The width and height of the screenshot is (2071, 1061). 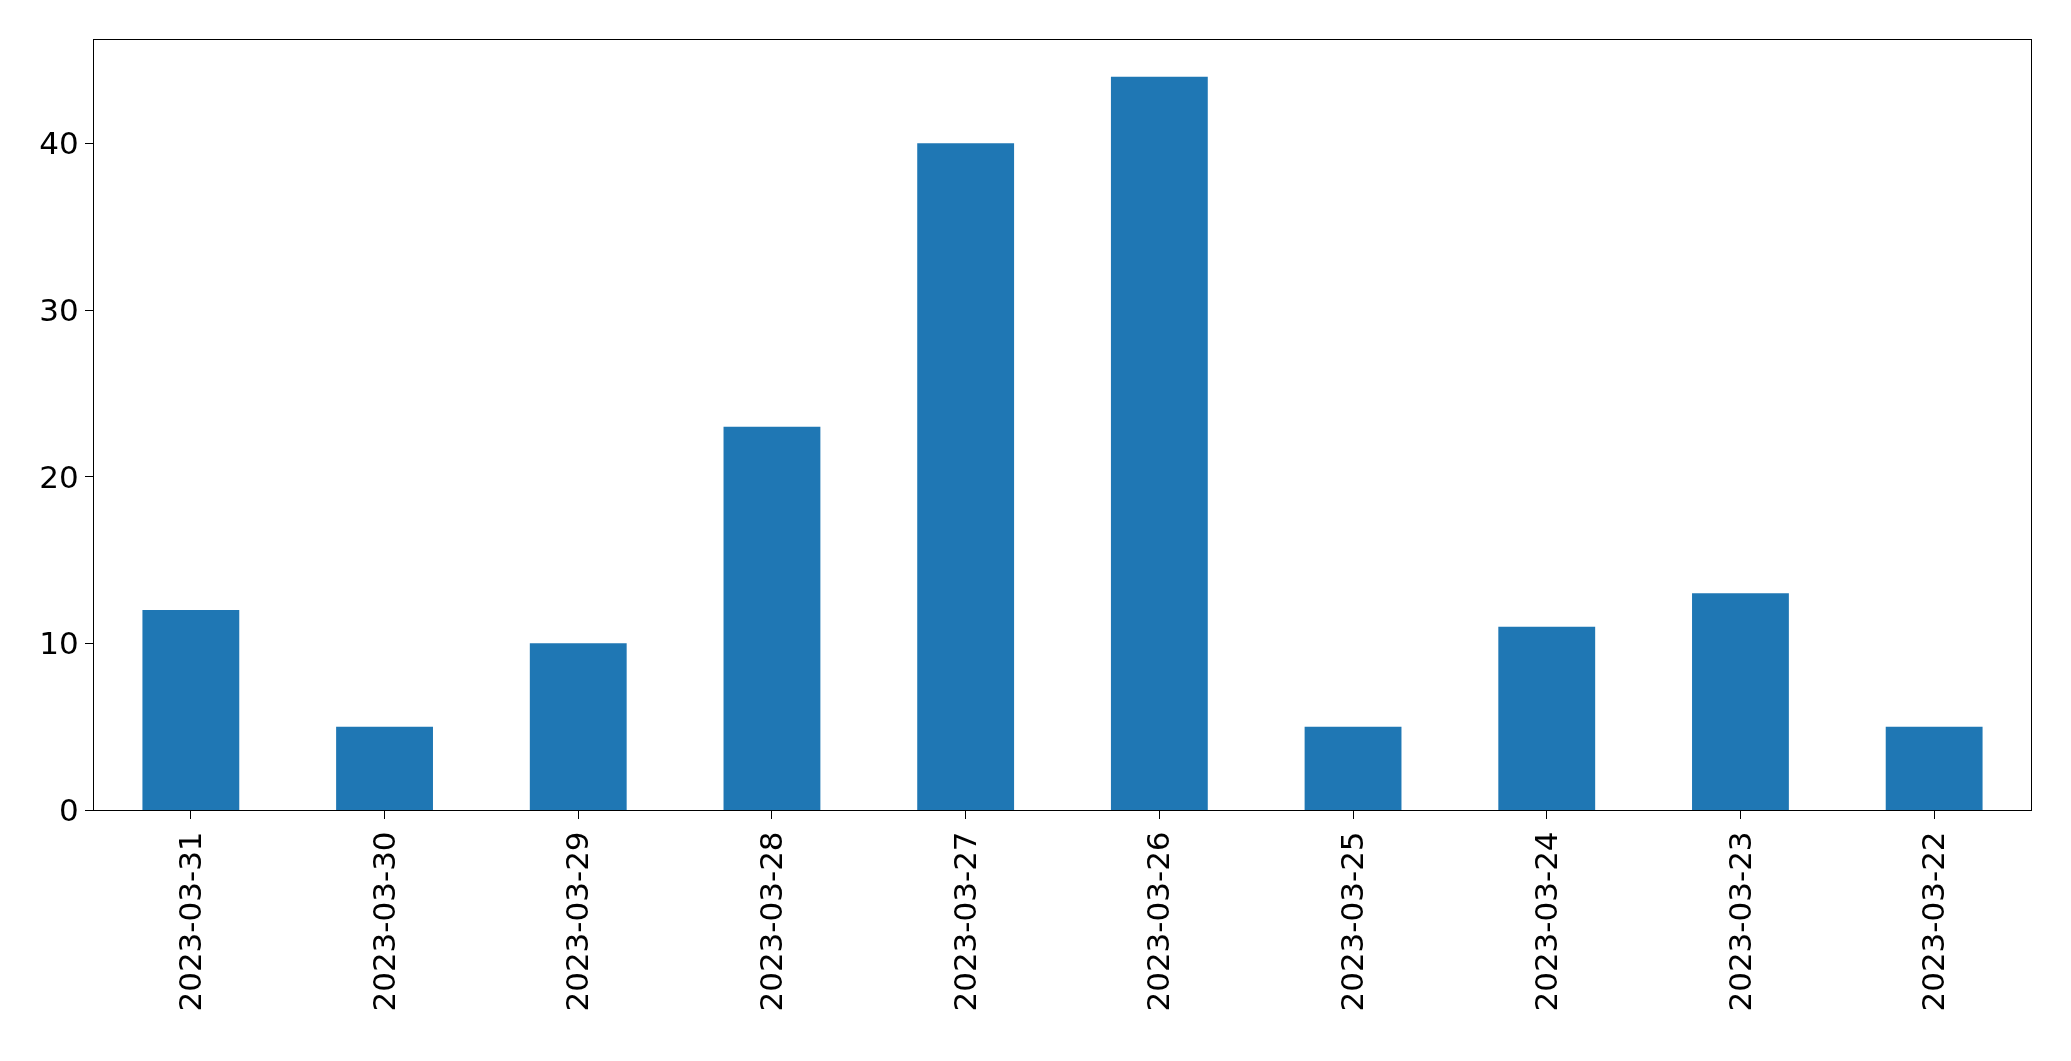 I want to click on x-tick-label: 2023-03-28, so click(x=771, y=921).